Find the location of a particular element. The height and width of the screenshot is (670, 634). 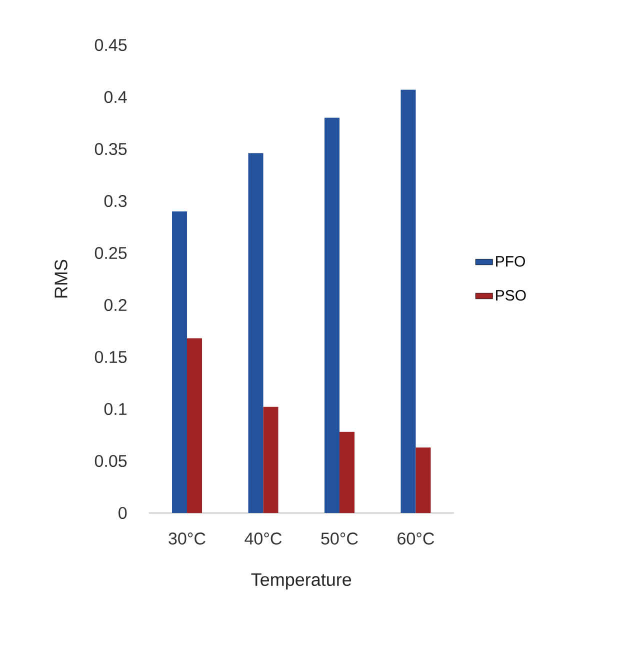

y-tick-label: 0.4 is located at coordinates (115, 97).